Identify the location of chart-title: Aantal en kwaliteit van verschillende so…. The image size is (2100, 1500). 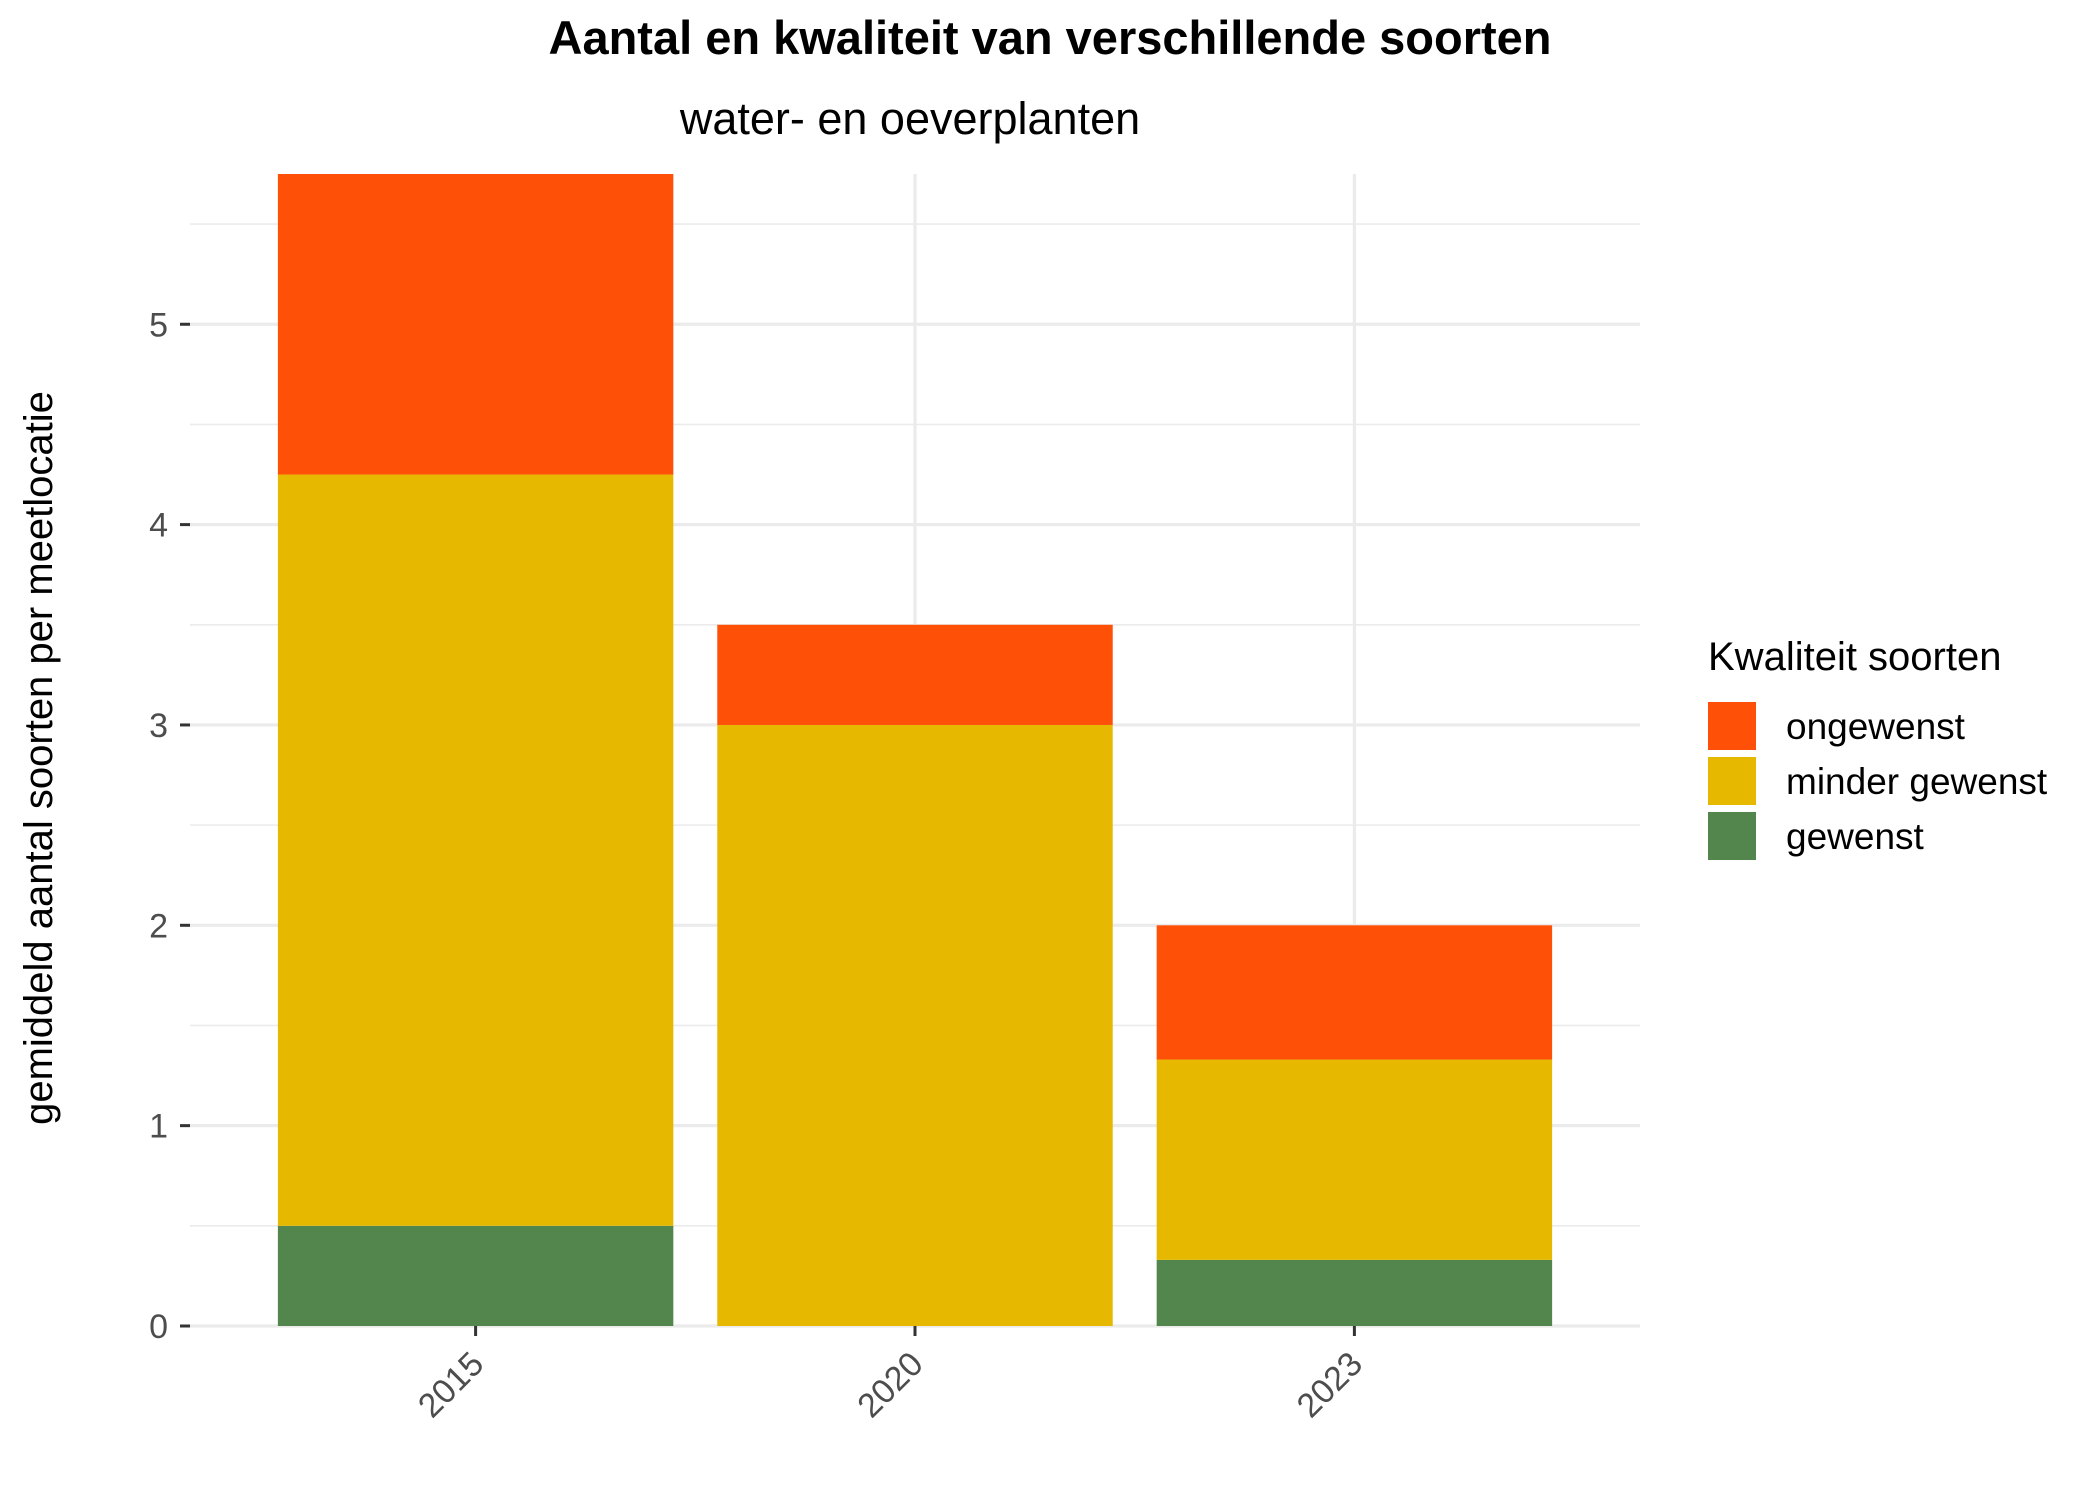
(1050, 37).